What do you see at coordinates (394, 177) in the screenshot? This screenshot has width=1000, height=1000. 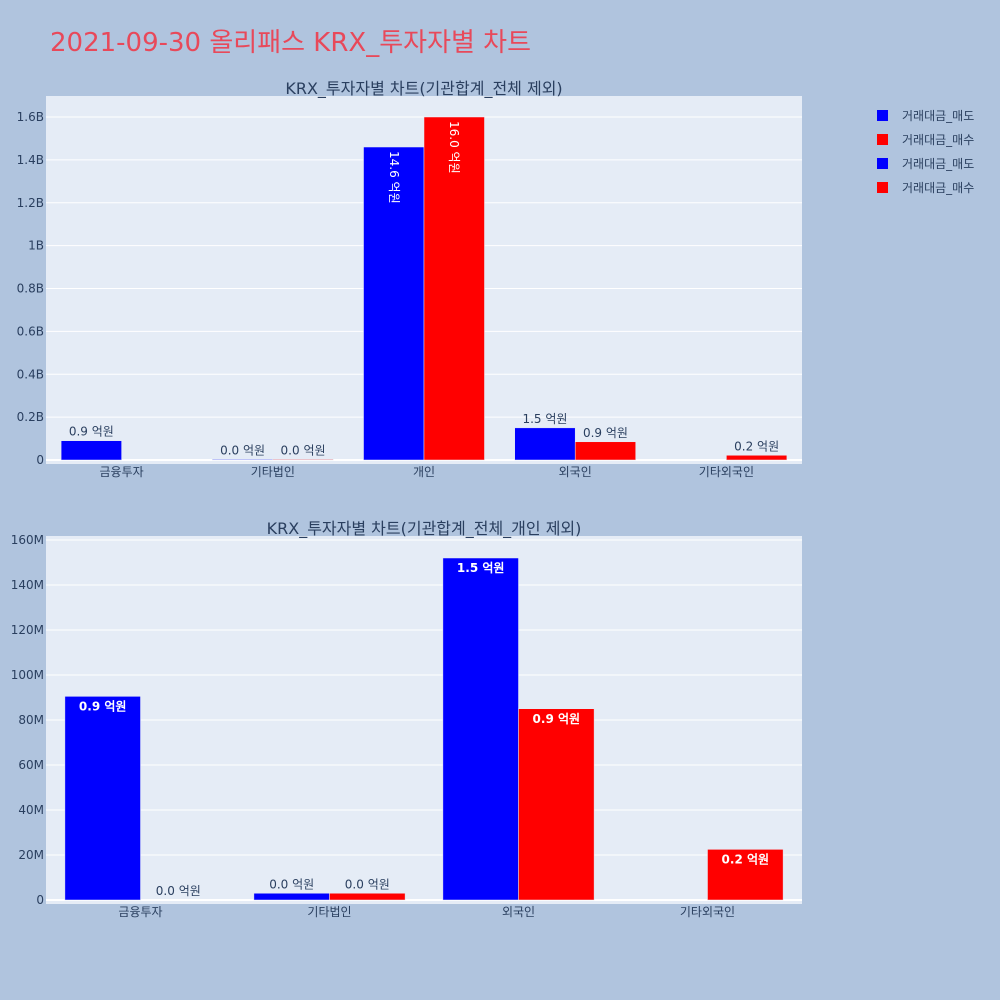 I see `data-label: 14.6 억원` at bounding box center [394, 177].